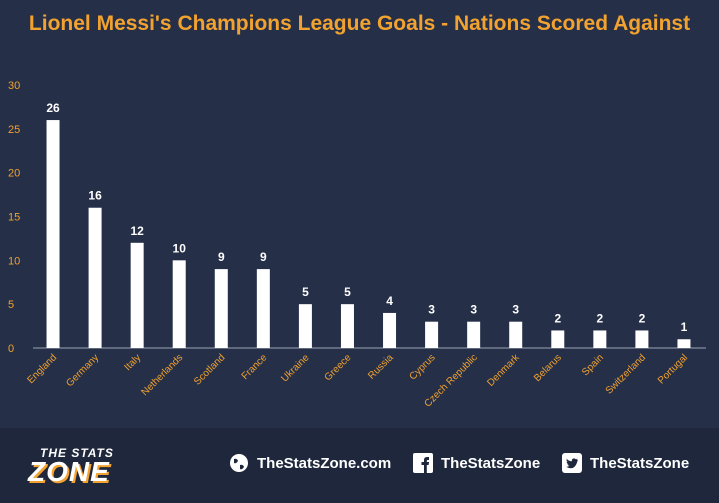 The height and width of the screenshot is (503, 719). What do you see at coordinates (389, 301) in the screenshot?
I see `value-label: 4` at bounding box center [389, 301].